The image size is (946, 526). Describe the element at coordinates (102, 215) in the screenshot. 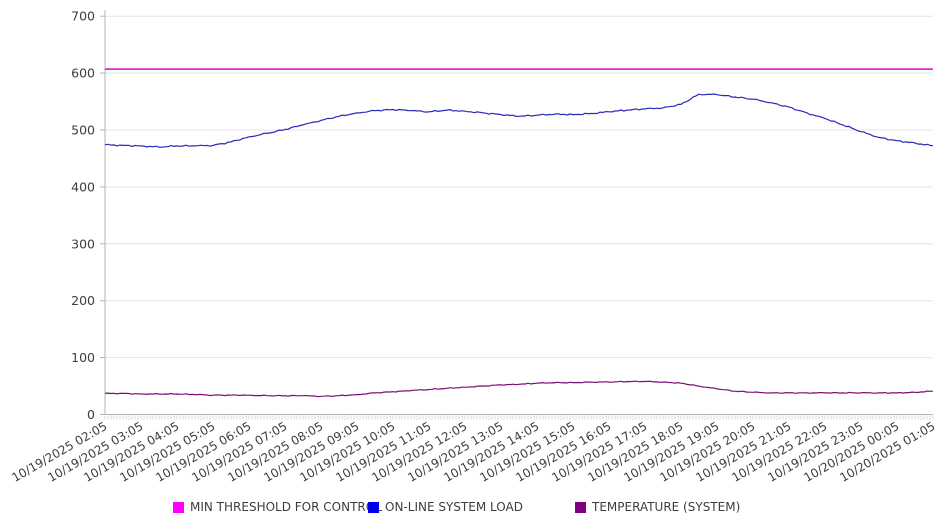

I see `y-axis-ticks` at that location.